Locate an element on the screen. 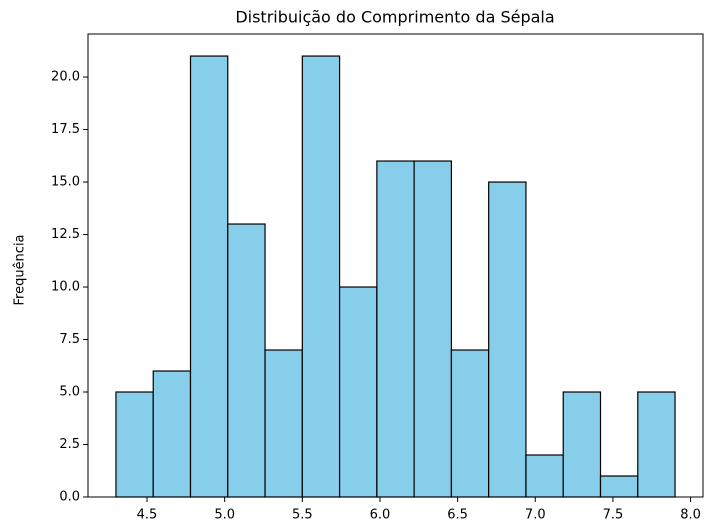 This screenshot has width=719, height=532. x-tick-label: 6.0 is located at coordinates (380, 515).